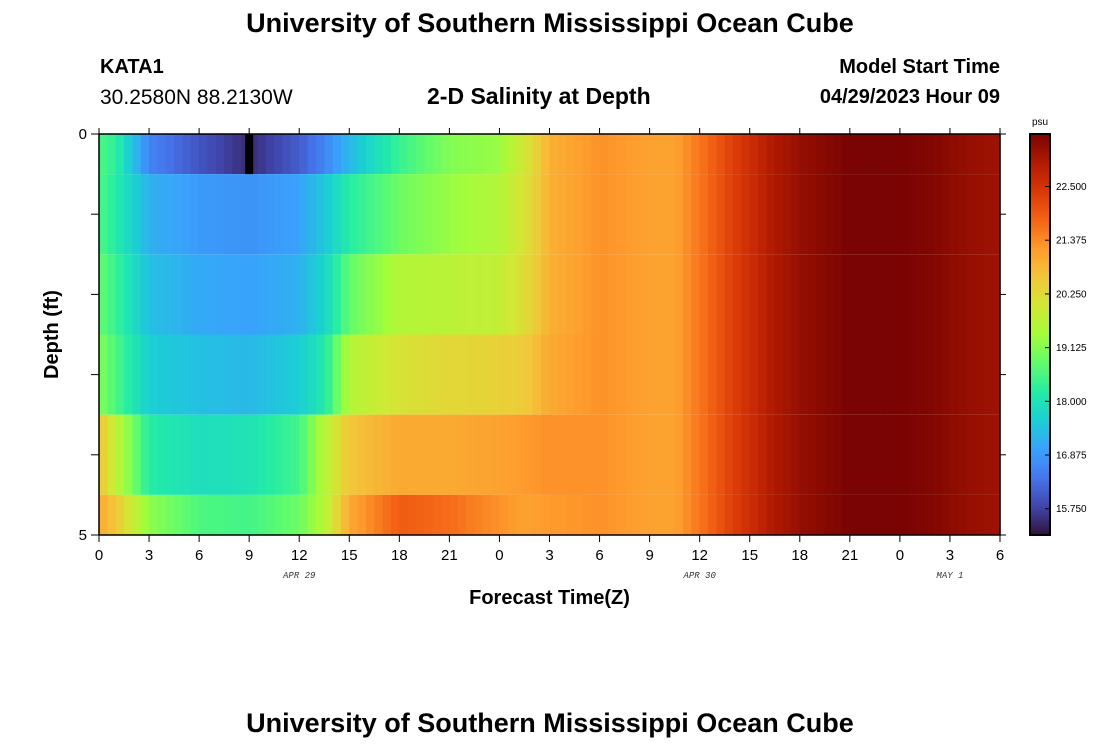 Image resolution: width=1100 pixels, height=750 pixels. Describe the element at coordinates (299, 576) in the screenshot. I see `day-label: APR 29` at that location.